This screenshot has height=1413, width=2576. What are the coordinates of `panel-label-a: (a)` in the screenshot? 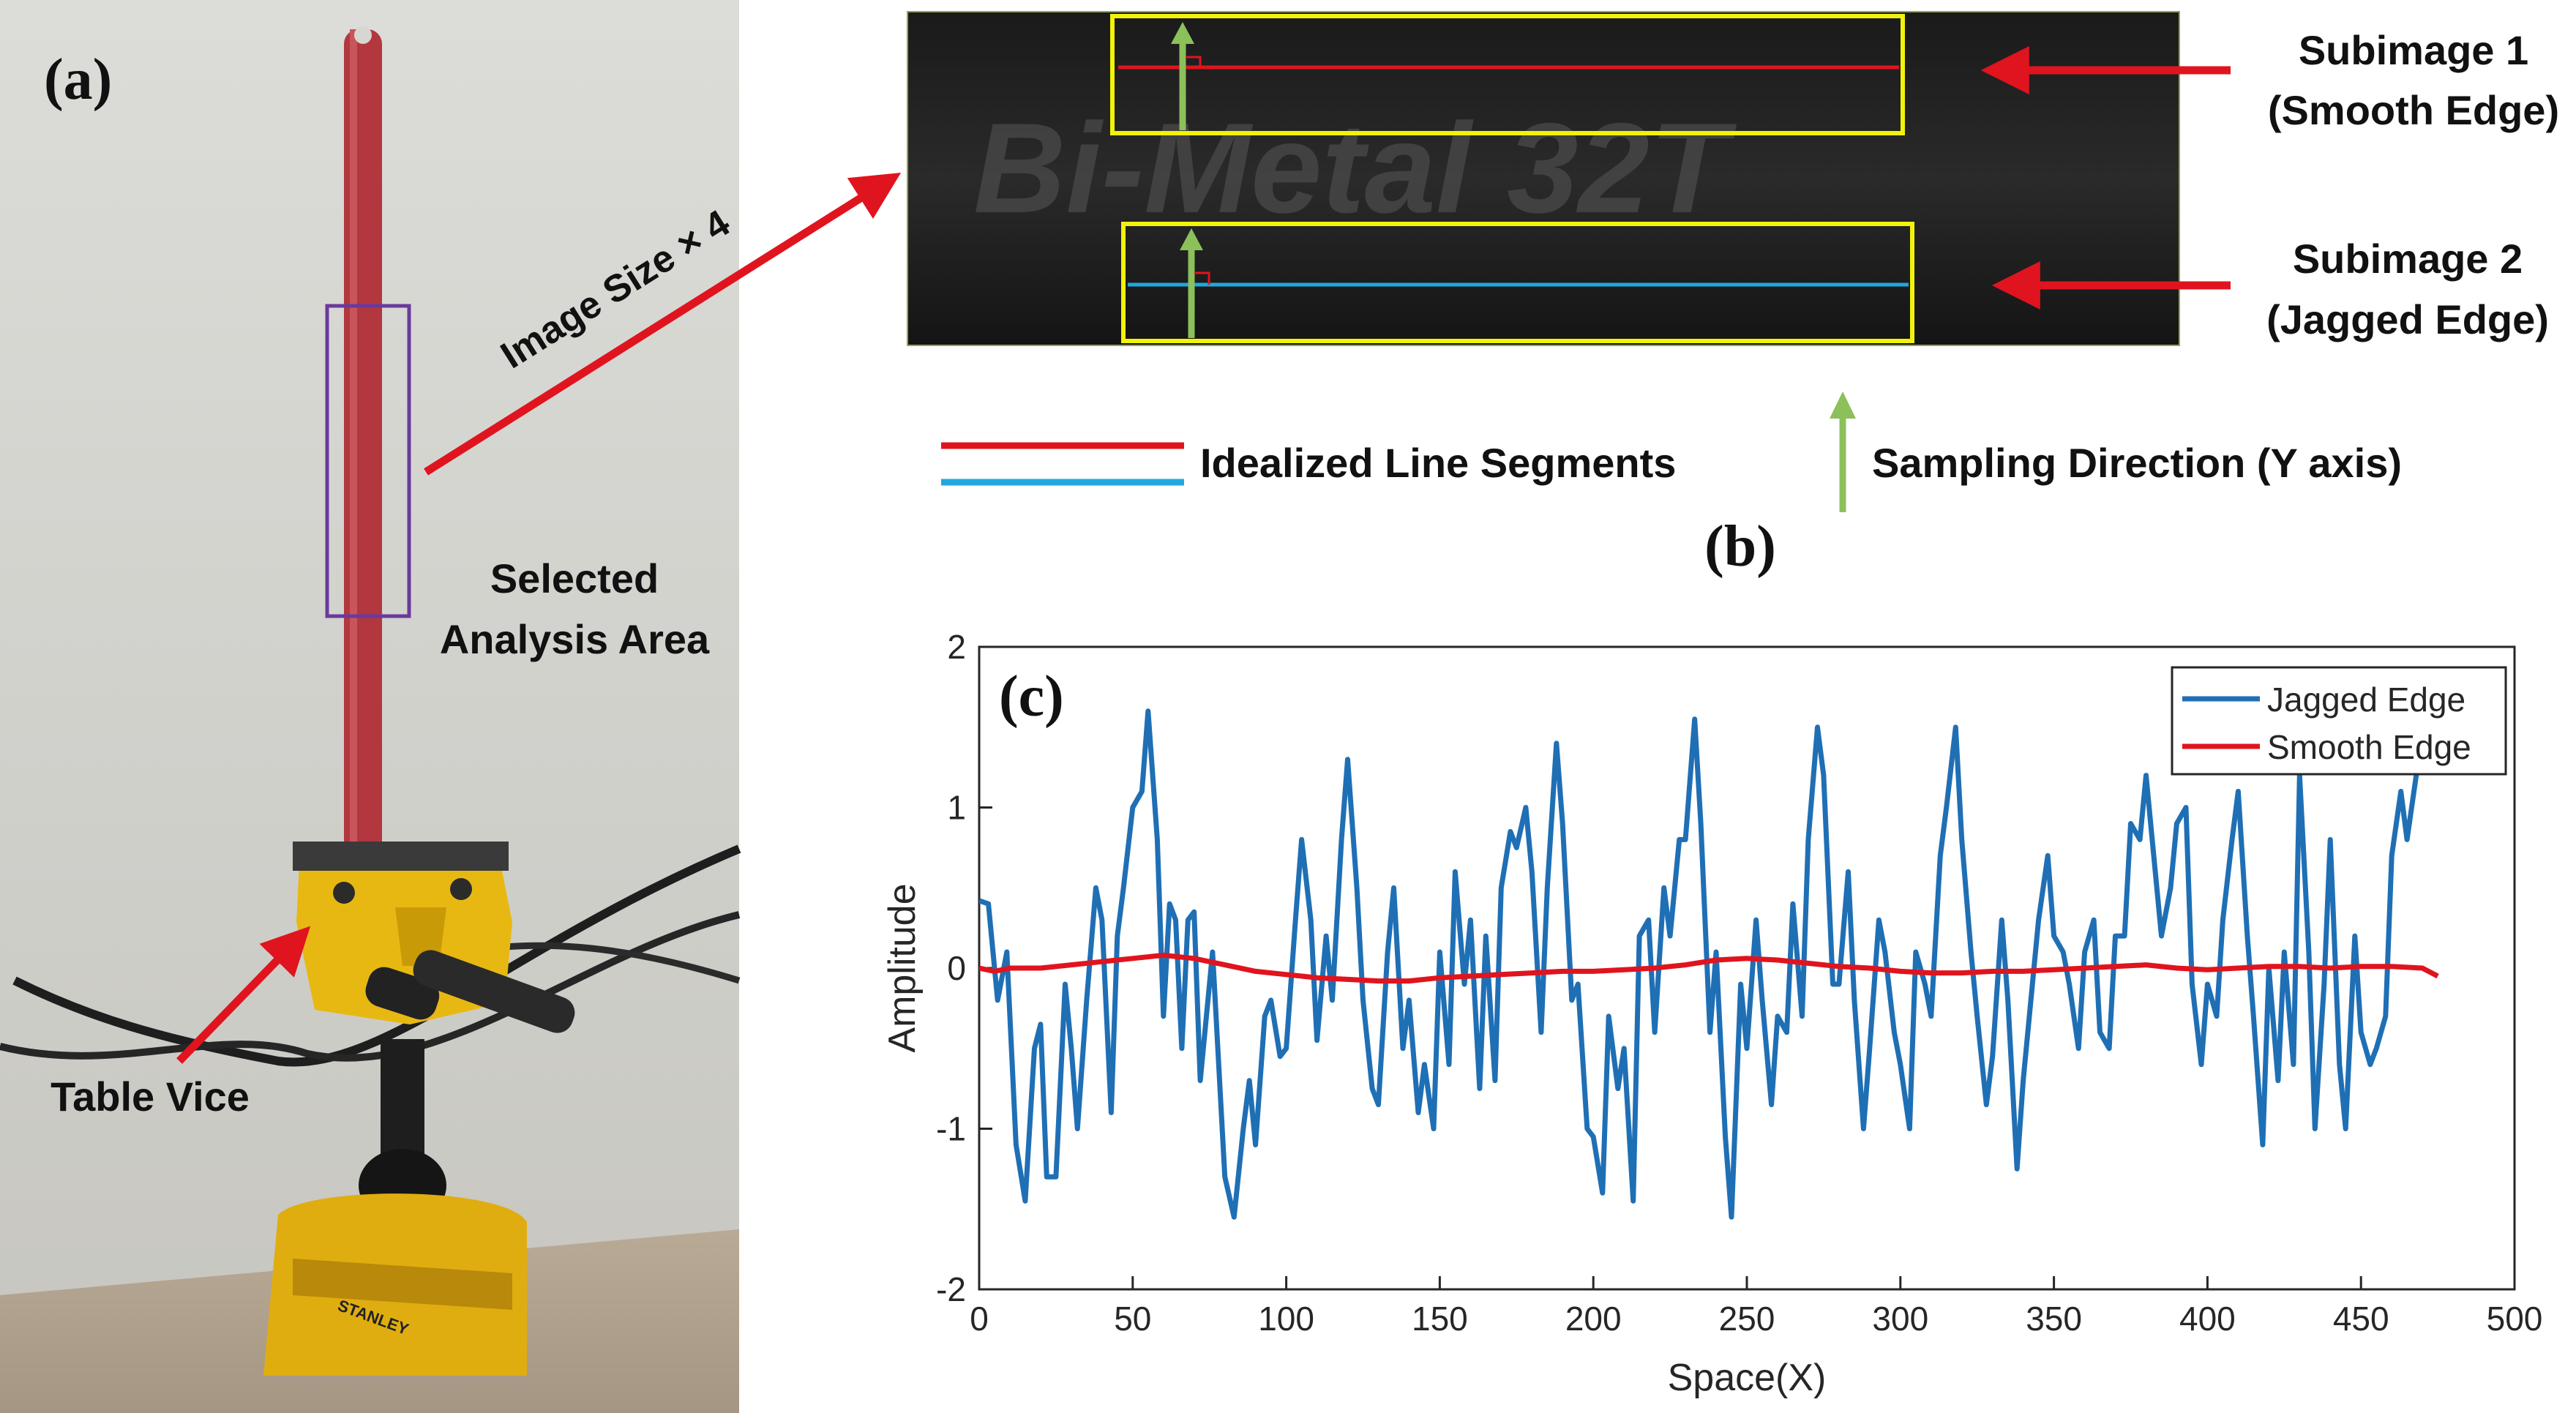 It's located at (78, 80).